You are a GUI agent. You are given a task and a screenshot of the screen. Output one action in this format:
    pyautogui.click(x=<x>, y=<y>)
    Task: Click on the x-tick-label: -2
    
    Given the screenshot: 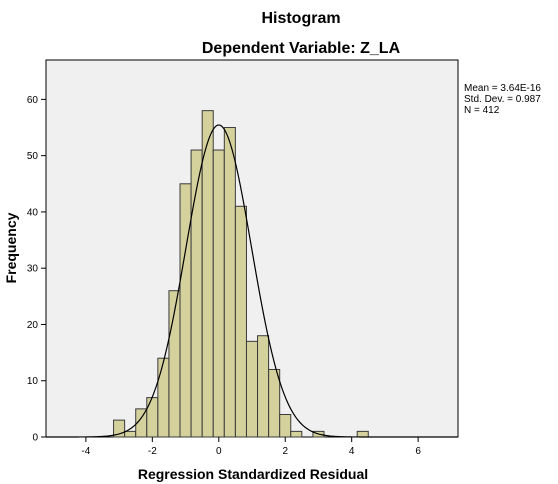 What is the action you would take?
    pyautogui.click(x=152, y=451)
    